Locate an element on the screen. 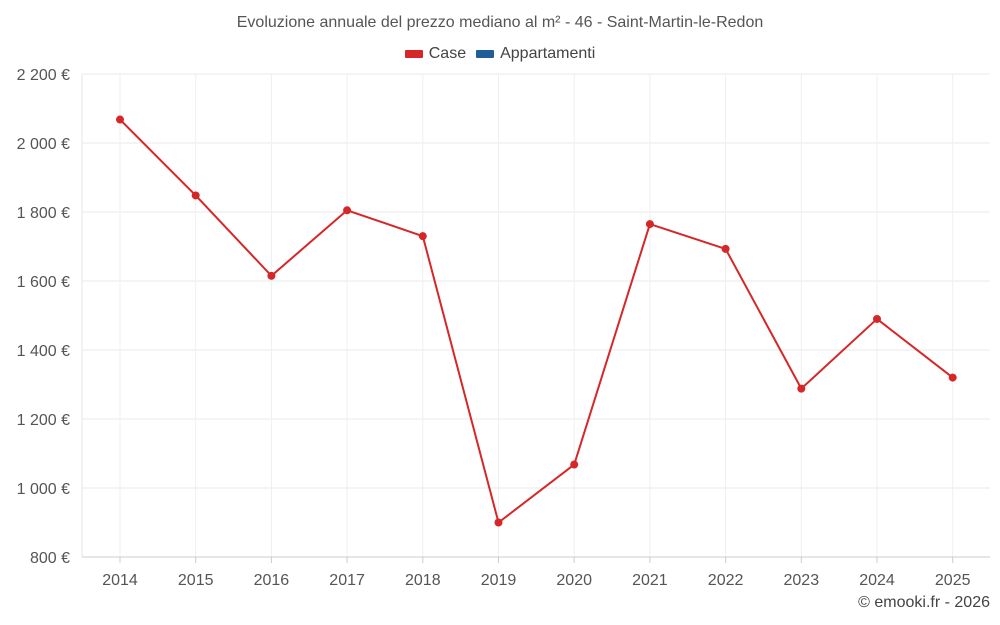 The image size is (1000, 625). x-tick-label: 2019 is located at coordinates (499, 580).